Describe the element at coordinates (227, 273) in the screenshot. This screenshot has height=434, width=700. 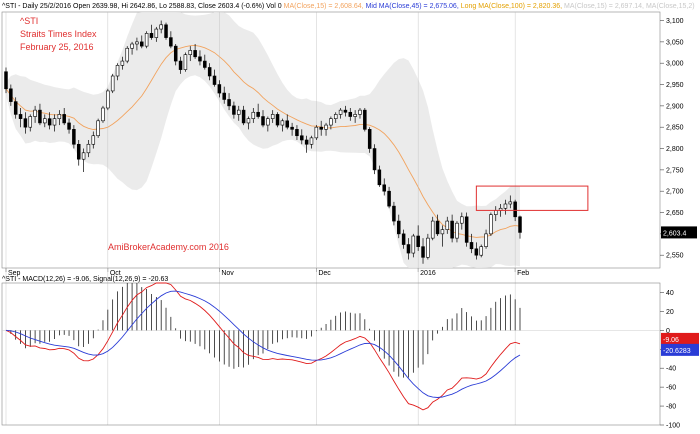
I see `month-label: Nov` at that location.